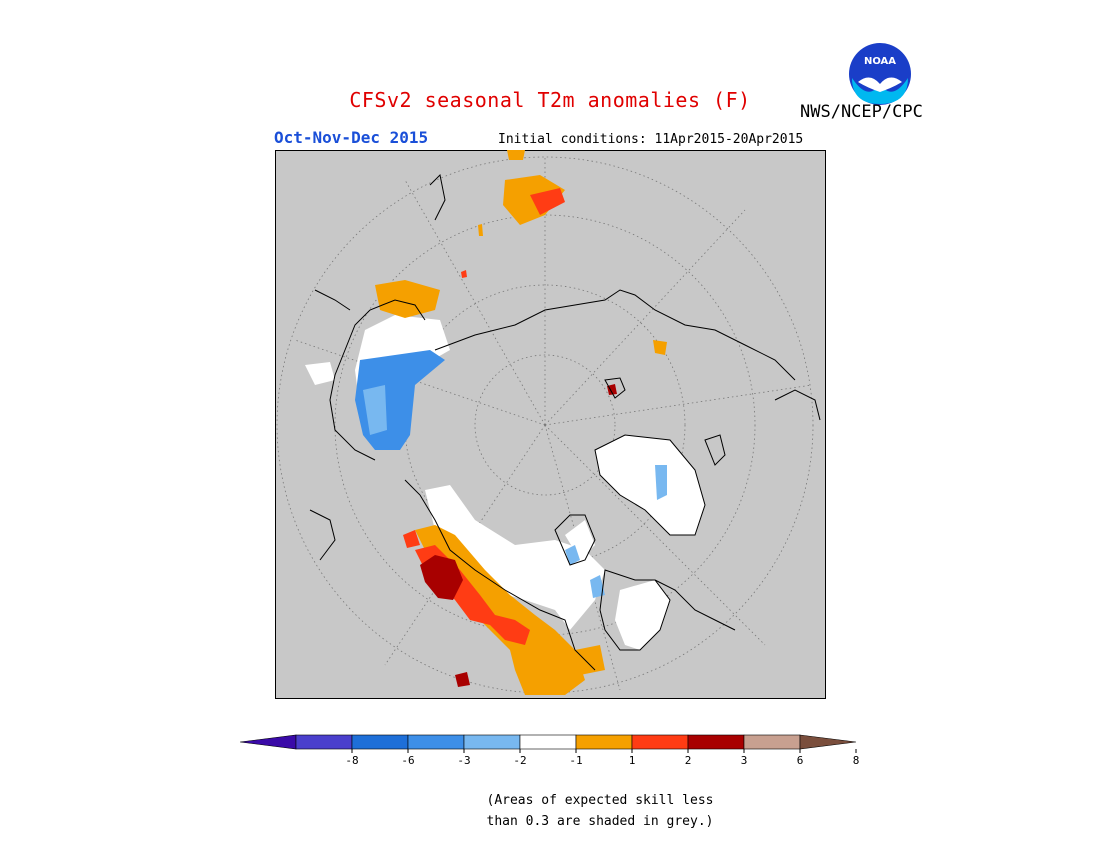  Describe the element at coordinates (441, 577) in the screenshot. I see `na-darkred-region` at that location.